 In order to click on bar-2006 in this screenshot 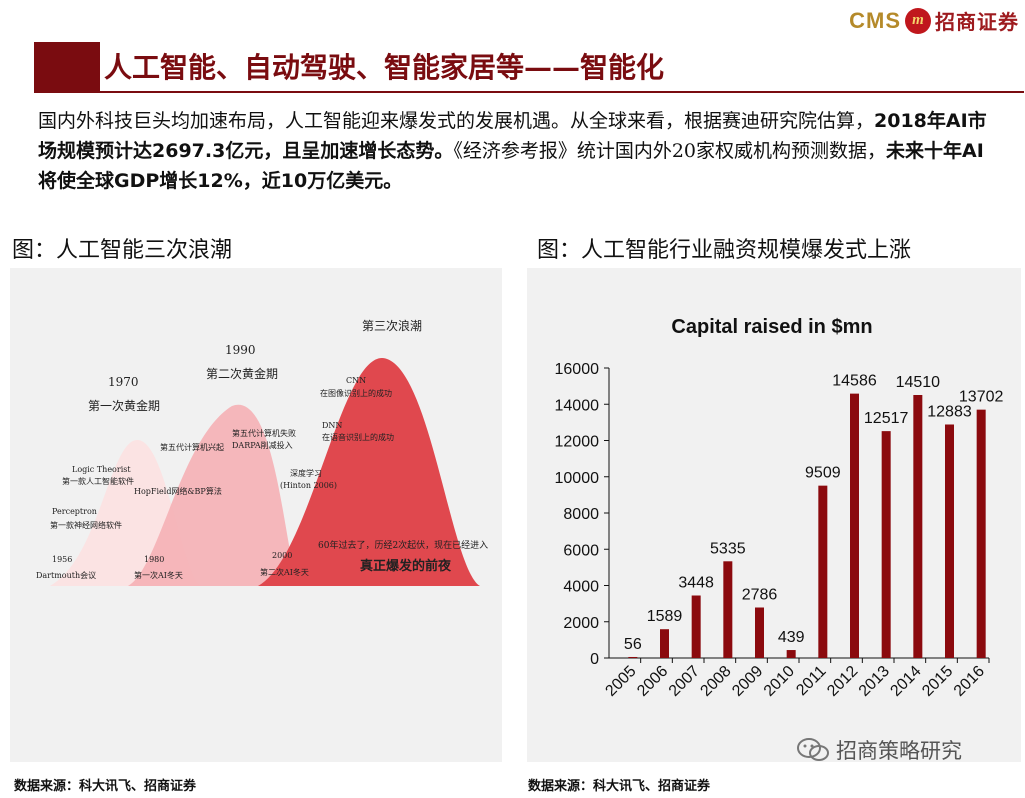, I will do `click(664, 643)`.